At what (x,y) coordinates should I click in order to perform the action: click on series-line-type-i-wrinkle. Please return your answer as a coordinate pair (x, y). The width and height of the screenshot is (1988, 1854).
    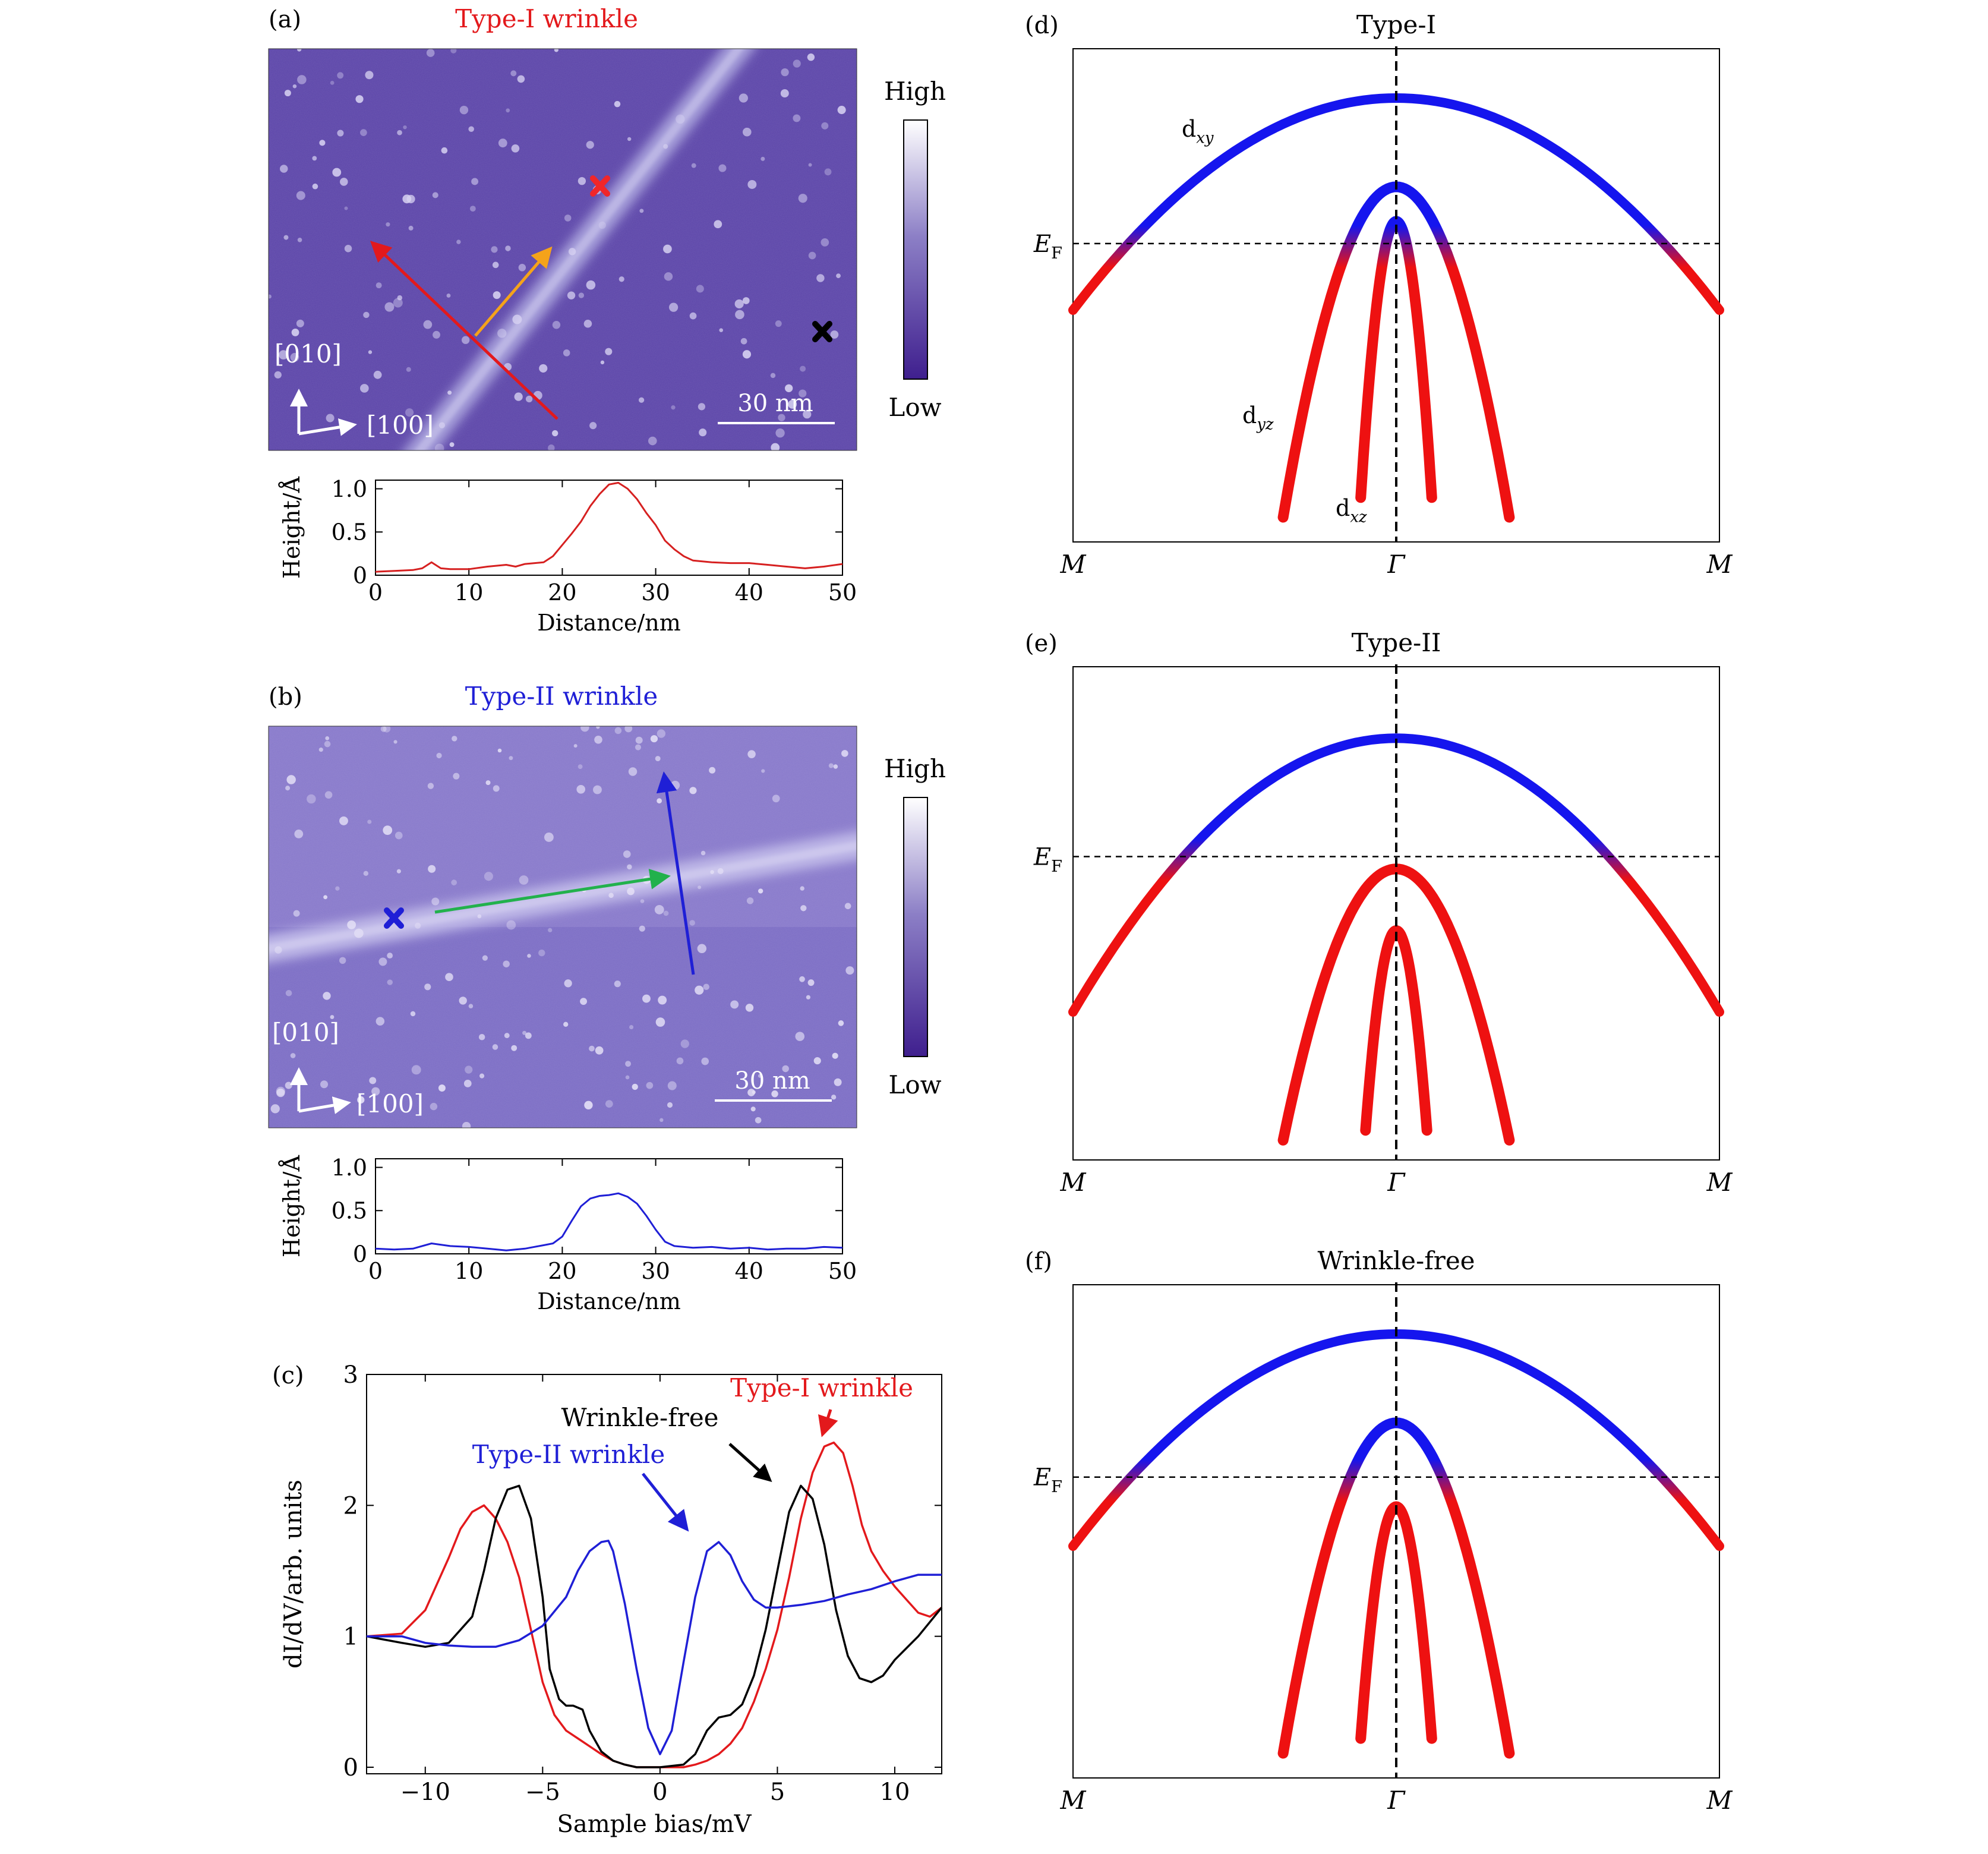
    Looking at the image, I should click on (654, 1604).